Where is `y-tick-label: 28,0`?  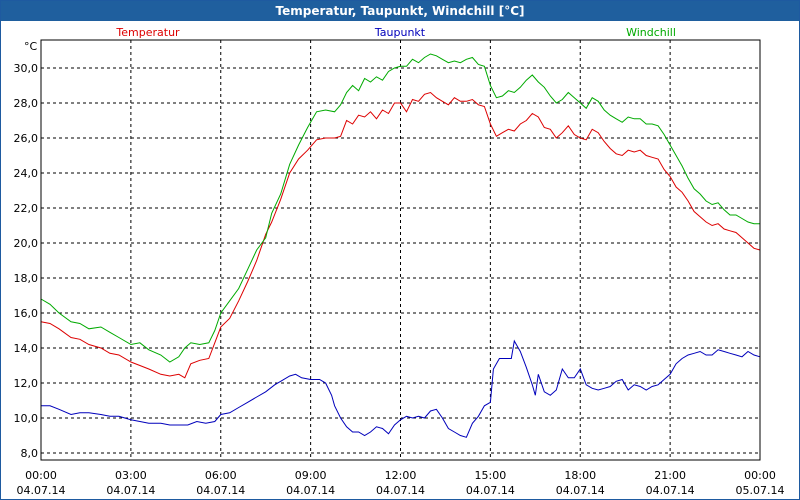 y-tick-label: 28,0 is located at coordinates (26, 103).